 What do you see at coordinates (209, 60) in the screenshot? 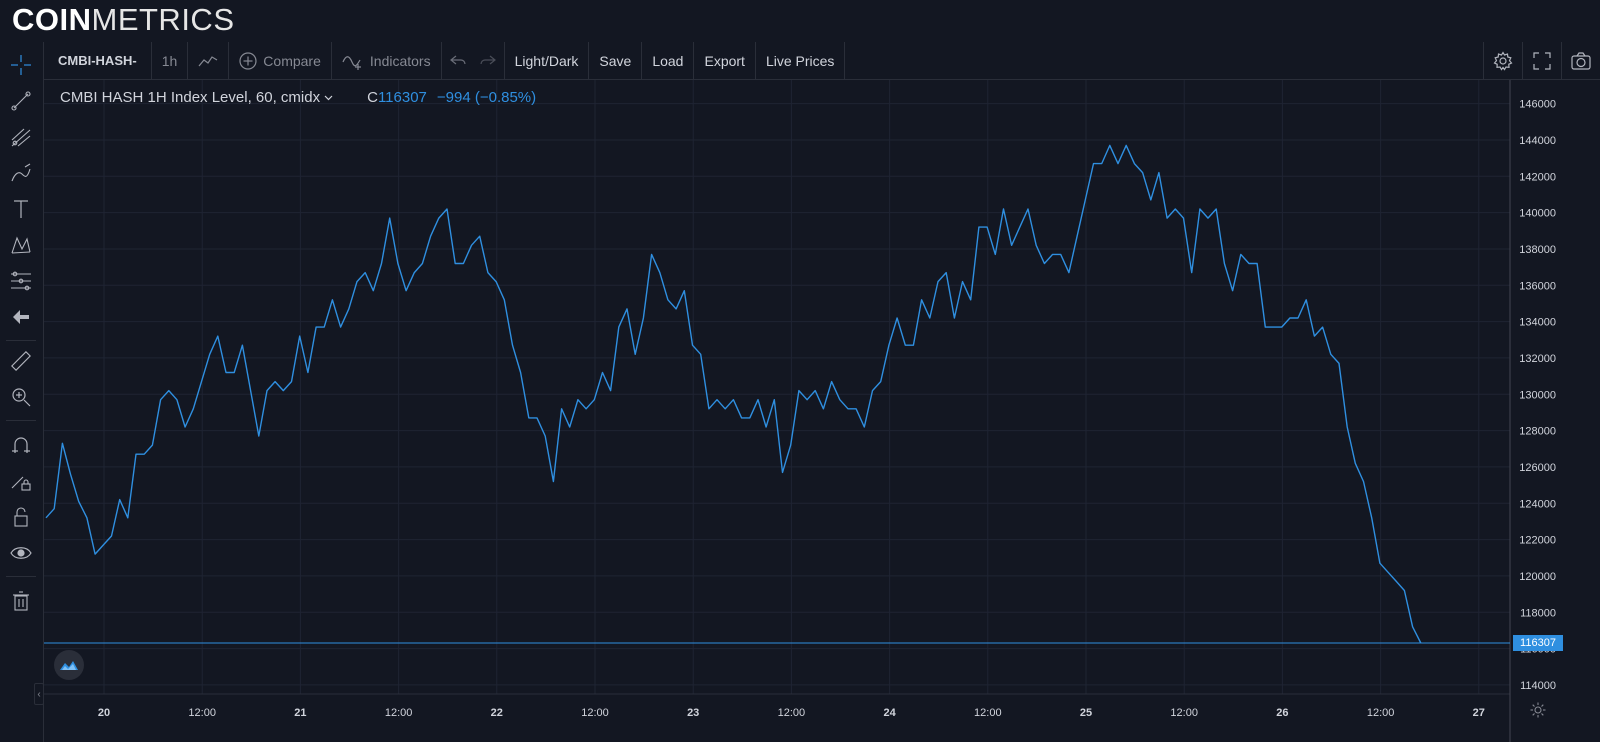
I see `line-chart-icon` at bounding box center [209, 60].